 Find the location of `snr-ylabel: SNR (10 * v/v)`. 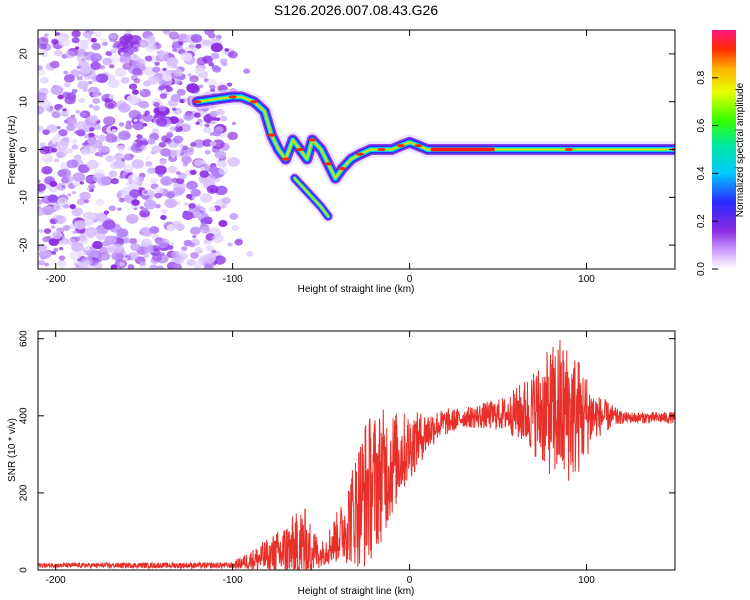

snr-ylabel: SNR (10 * v/v) is located at coordinates (12, 450).